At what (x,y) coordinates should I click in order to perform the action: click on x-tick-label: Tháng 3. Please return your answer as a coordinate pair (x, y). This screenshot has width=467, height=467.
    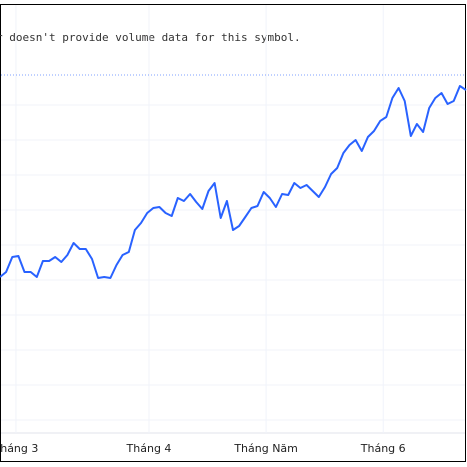
    Looking at the image, I should click on (19, 448).